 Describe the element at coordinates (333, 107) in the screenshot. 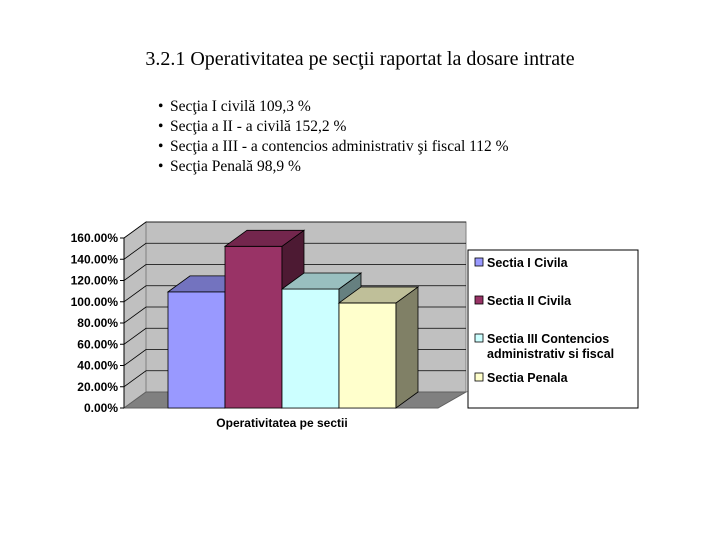

I see `bullet-item: • Secţia I civilă 109,3 %` at that location.